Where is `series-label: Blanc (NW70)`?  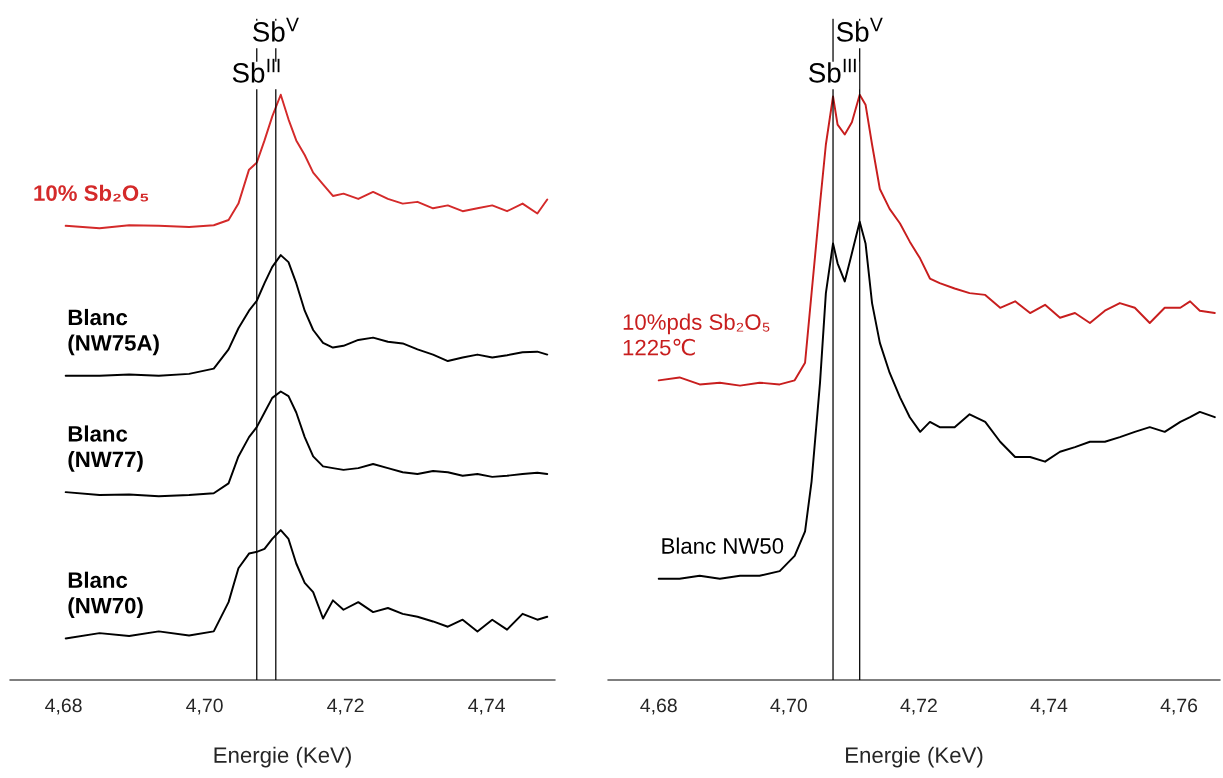
series-label: Blanc (NW70) is located at coordinates (105, 594).